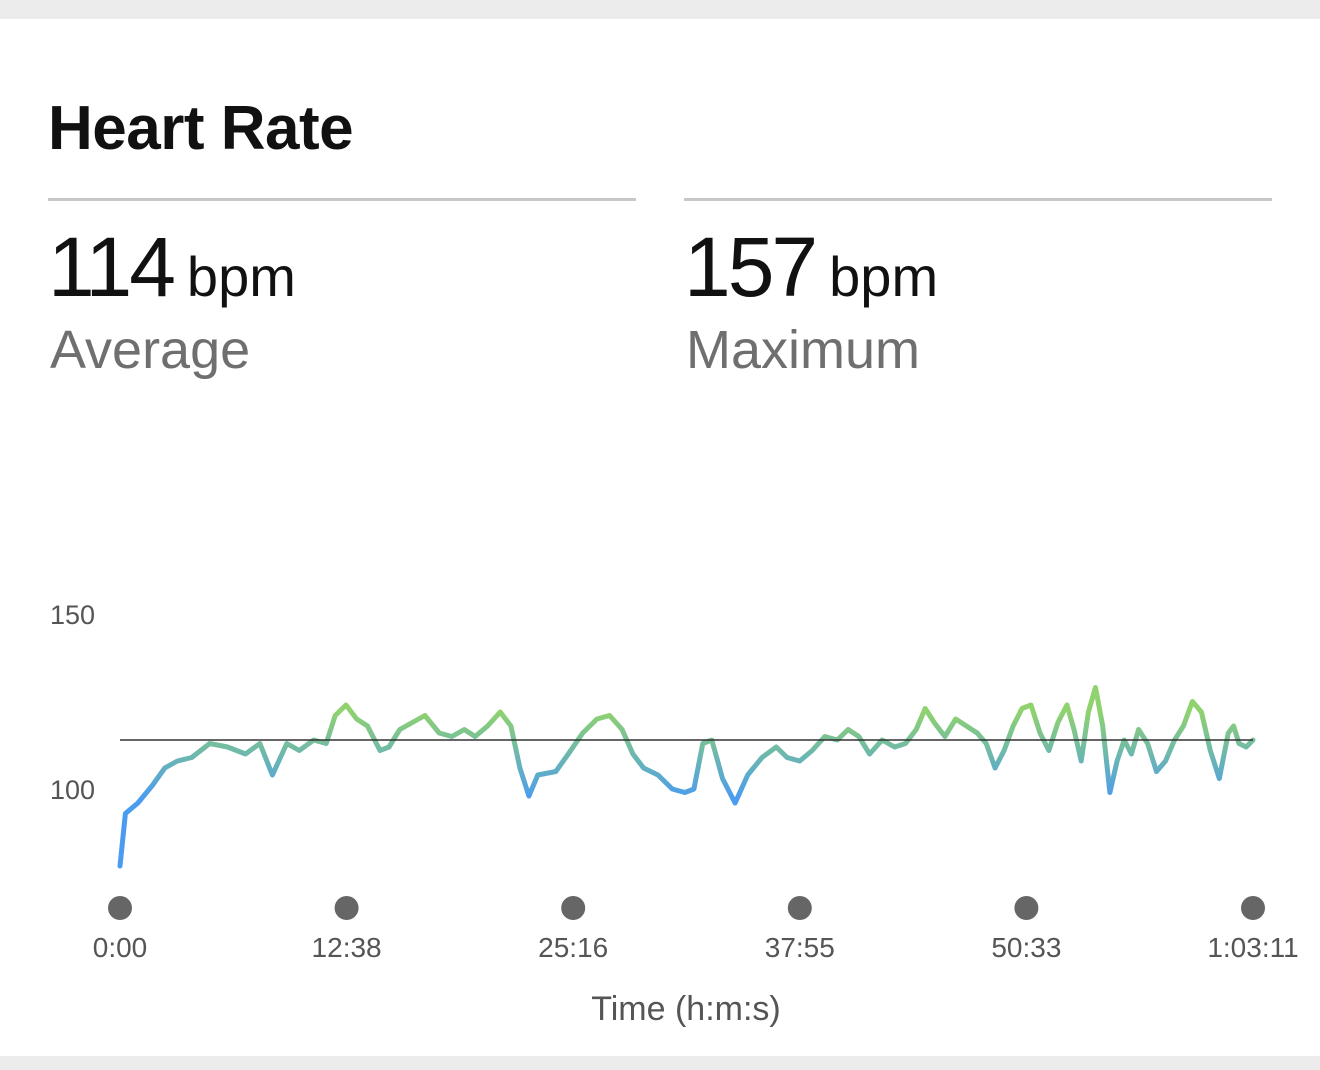 This screenshot has height=1070, width=1320. I want to click on card-title: Heart Rate, so click(201, 128).